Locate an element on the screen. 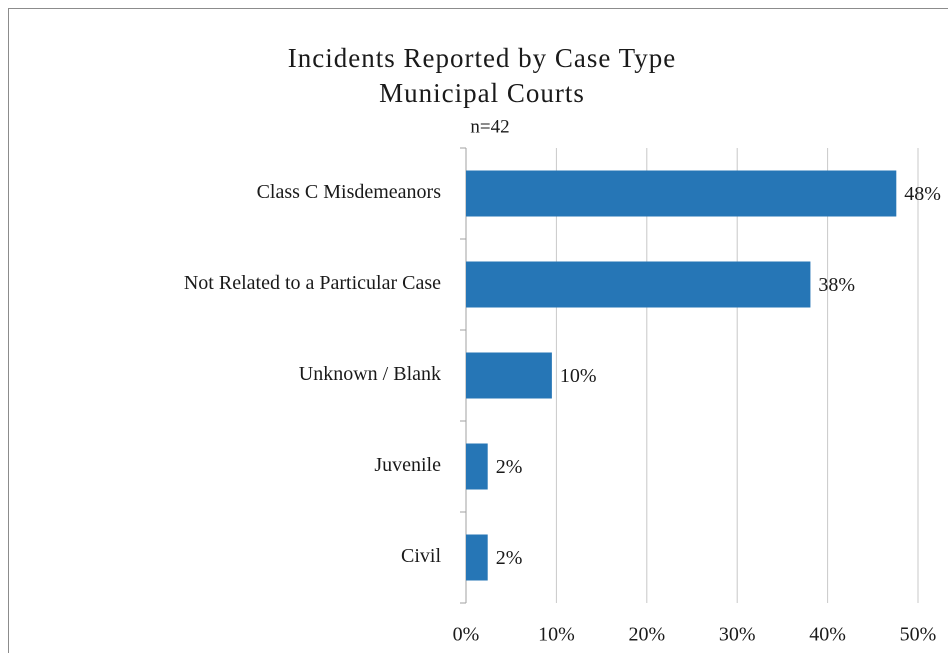 The width and height of the screenshot is (948, 653). x-tick-label: 30% is located at coordinates (737, 635).